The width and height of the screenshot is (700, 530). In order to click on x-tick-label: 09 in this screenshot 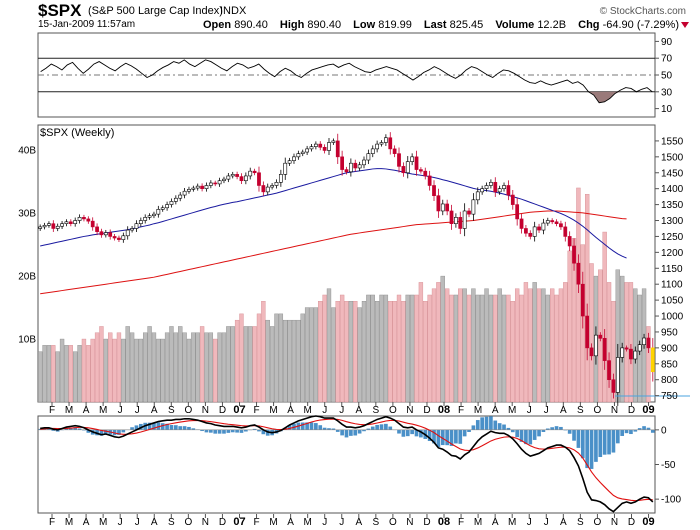, I will do `click(648, 522)`.